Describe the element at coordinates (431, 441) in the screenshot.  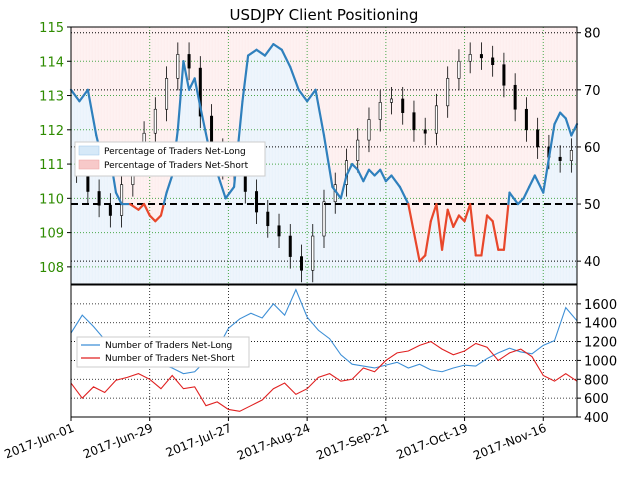
I see `x-axis-label: 2017-Oct-19` at that location.